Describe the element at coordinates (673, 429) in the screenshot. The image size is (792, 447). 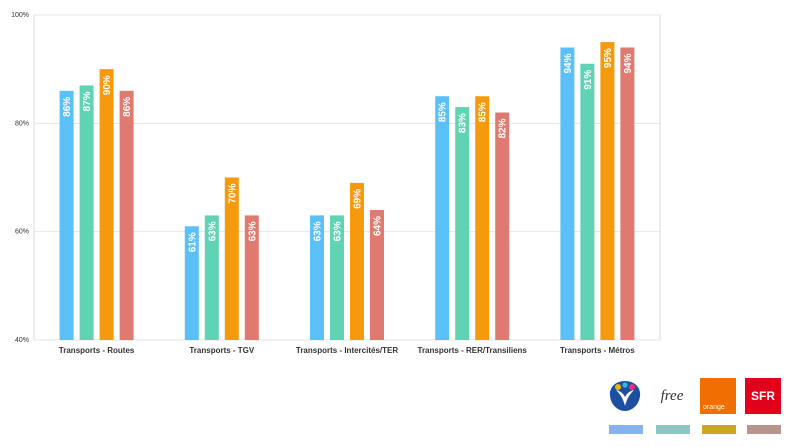
I see `legend-swatch-free` at that location.